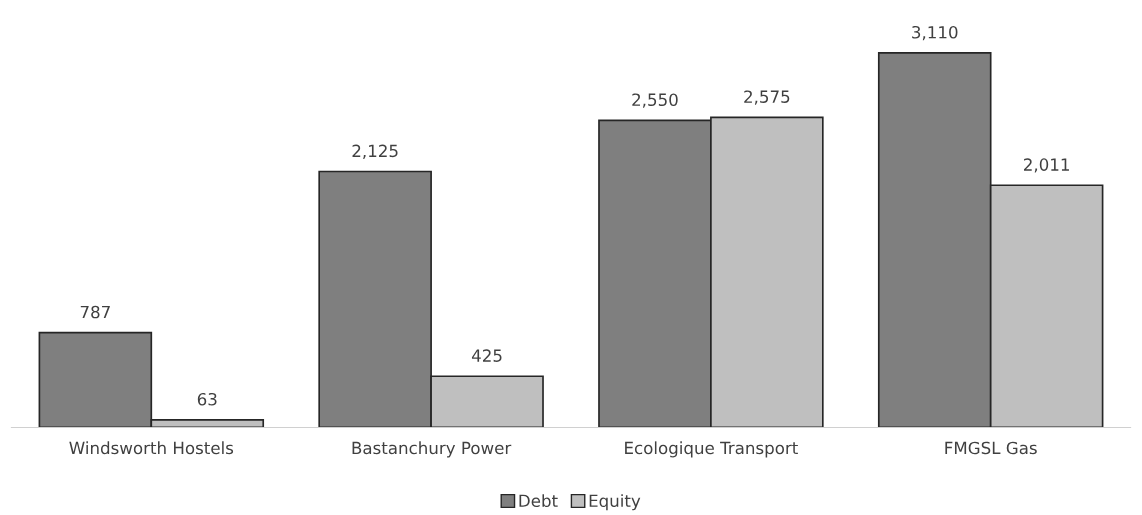  What do you see at coordinates (711, 449) in the screenshot?
I see `x-tick-label: Ecologique Transport` at bounding box center [711, 449].